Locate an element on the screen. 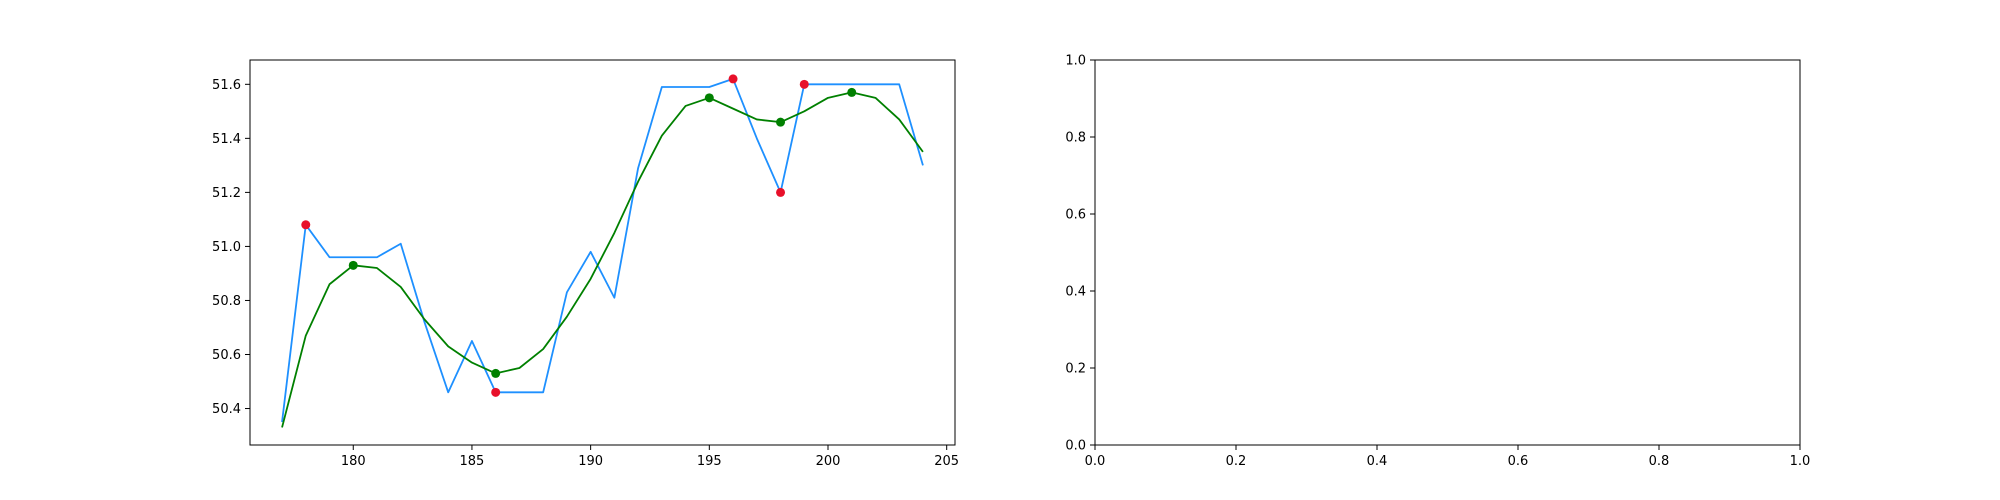 The image size is (2000, 500). y-tick-label-0: 50.4 is located at coordinates (226, 409).